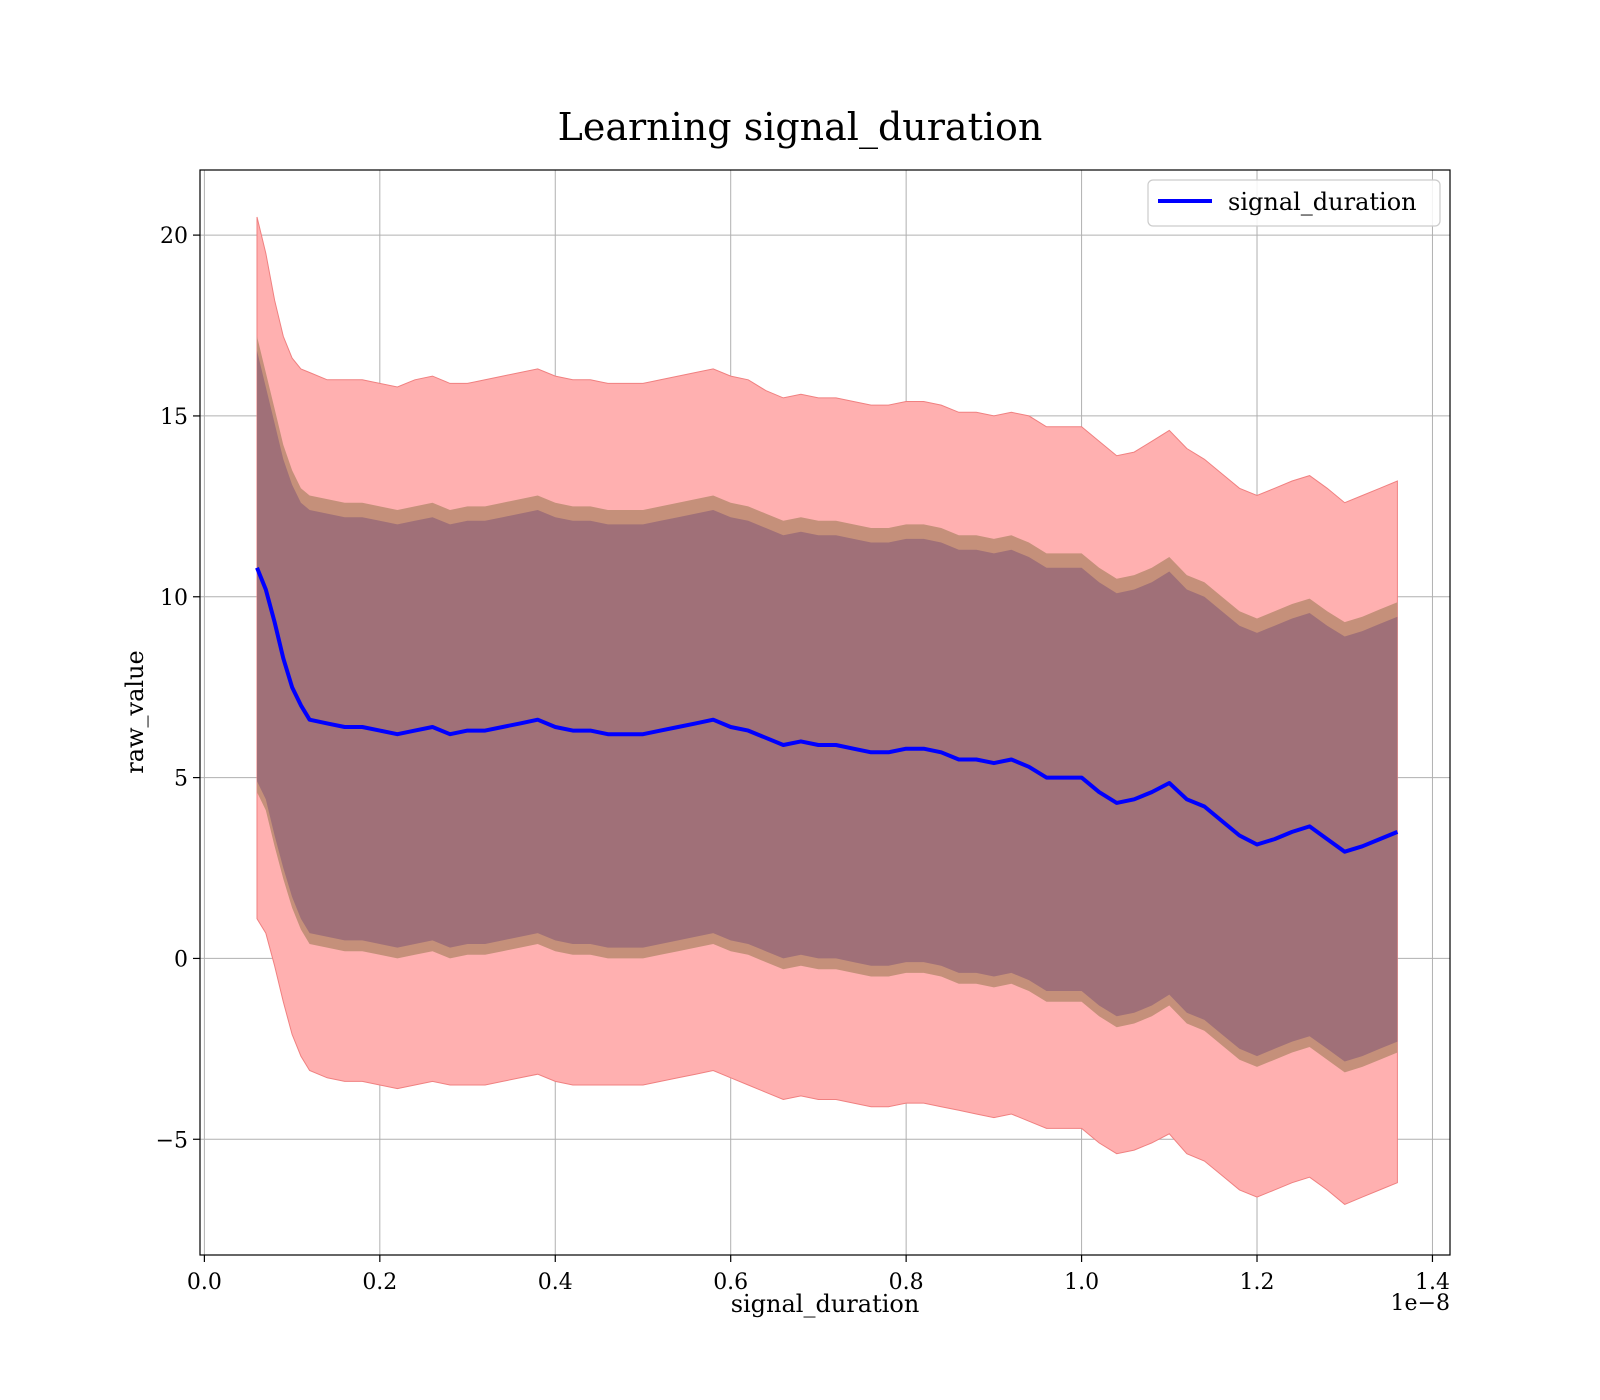  Describe the element at coordinates (181, 779) in the screenshot. I see `y-tick-label: 5` at that location.